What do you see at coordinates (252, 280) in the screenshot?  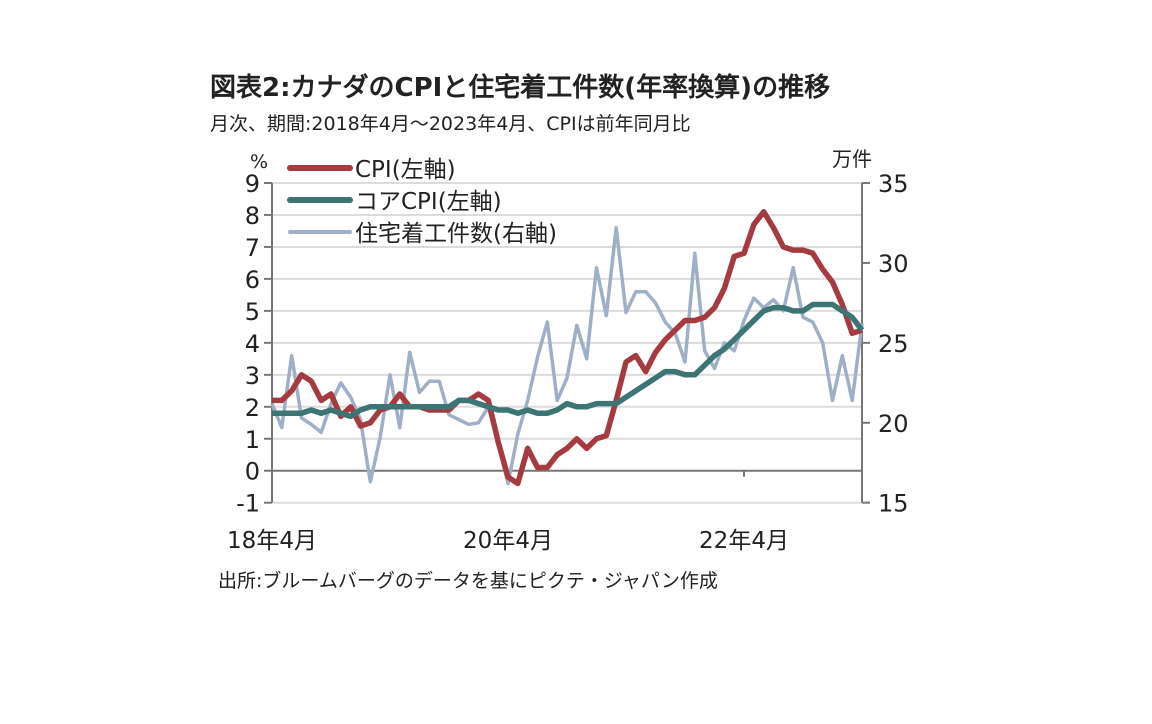 I see `left-tick-label: 6` at bounding box center [252, 280].